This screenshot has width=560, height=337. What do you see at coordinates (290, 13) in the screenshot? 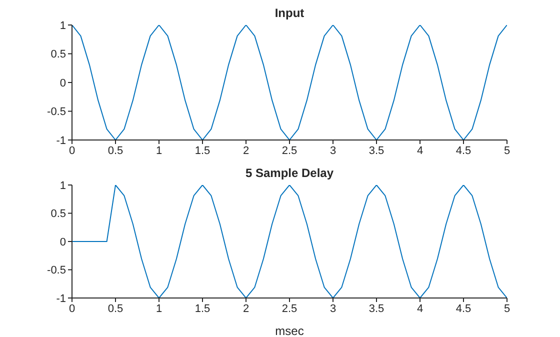
I see `chart-title: Input` at bounding box center [290, 13].